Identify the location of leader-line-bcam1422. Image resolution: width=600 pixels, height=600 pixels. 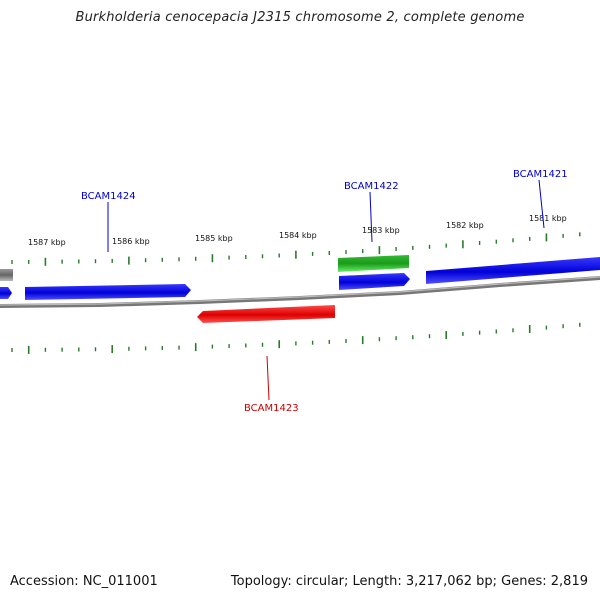
(371, 217).